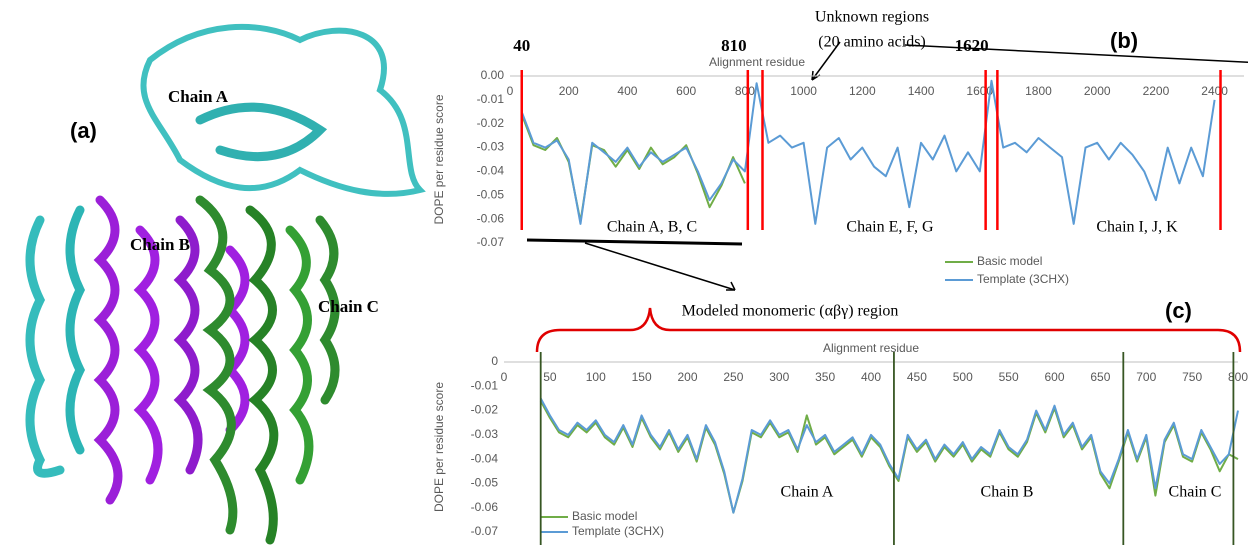 The width and height of the screenshot is (1248, 547). What do you see at coordinates (872, 42) in the screenshot?
I see `annotation: (20 amino acids)` at bounding box center [872, 42].